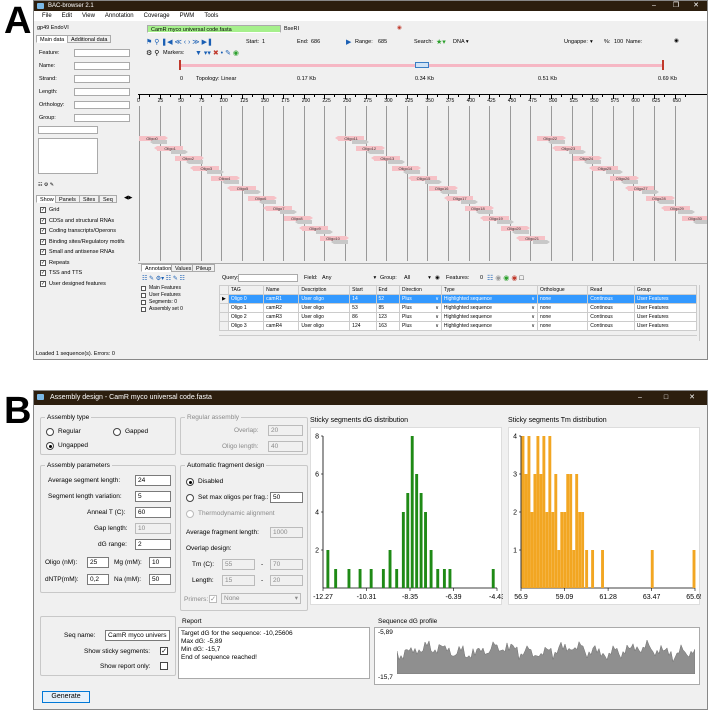 Image resolution: width=708 pixels, height=710 pixels. What do you see at coordinates (407, 168) in the screenshot?
I see `oligo-feature: Oligo14` at bounding box center [407, 168].